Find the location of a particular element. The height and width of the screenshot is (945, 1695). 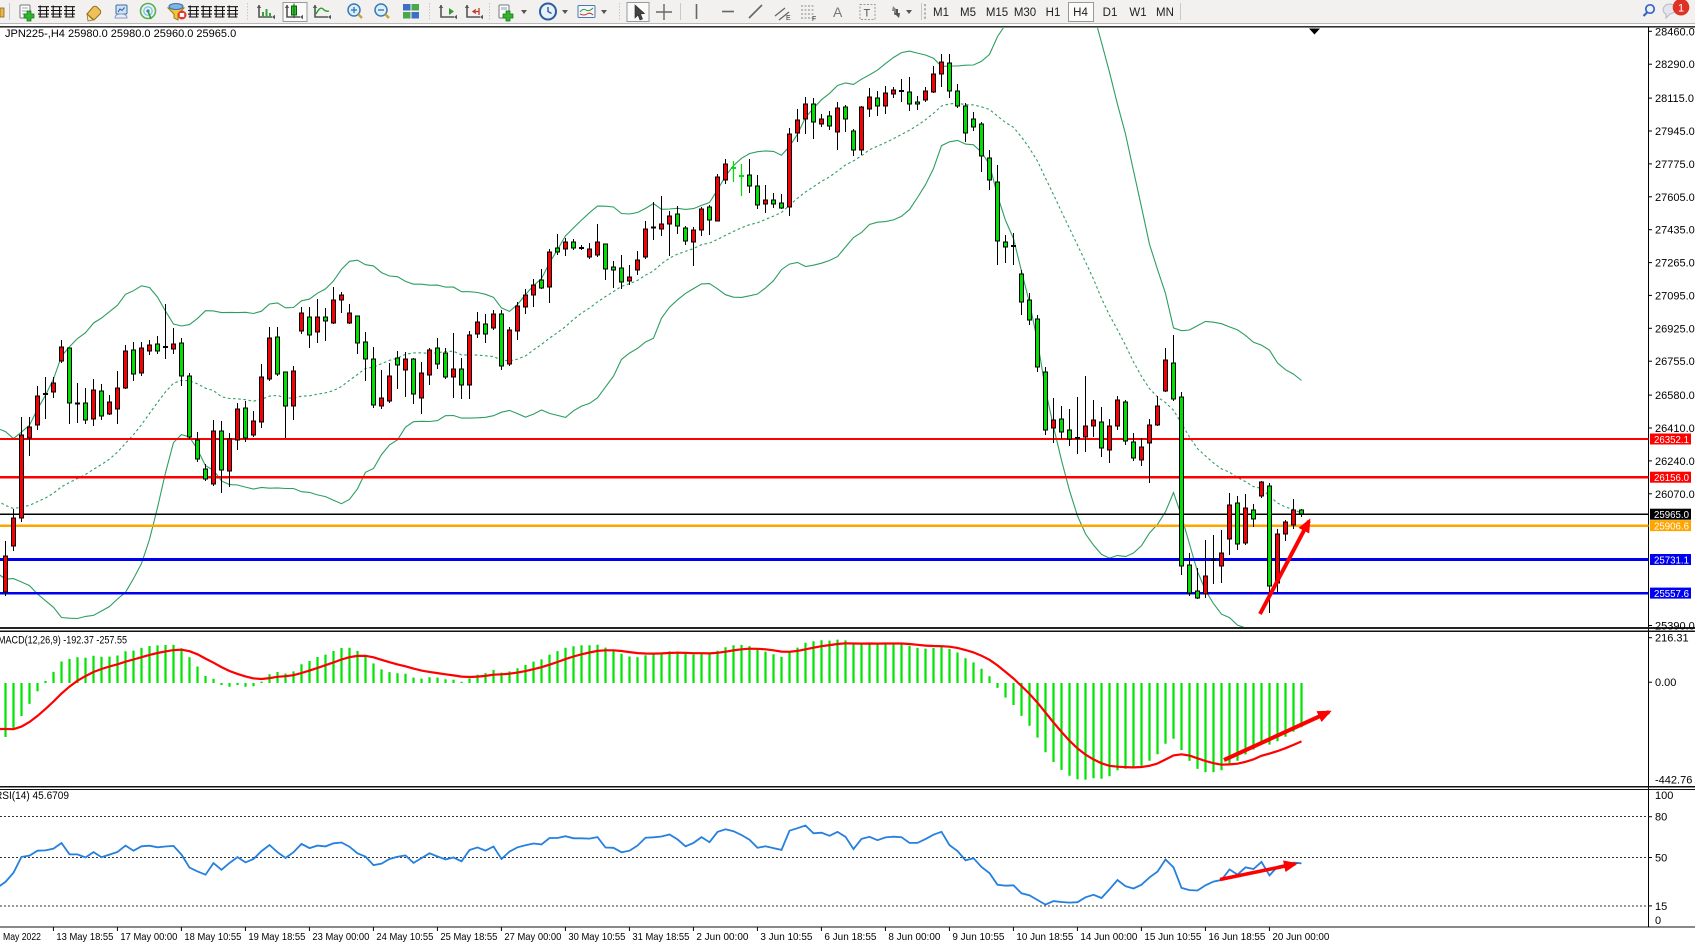

svg-text: 25390.0 is located at coordinates (1675, 627).